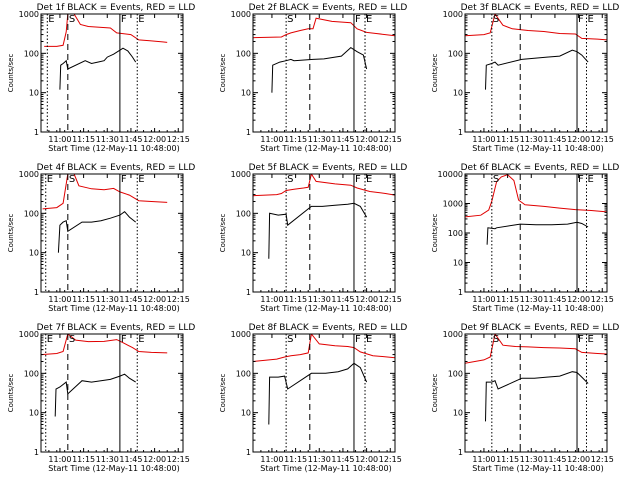  Describe the element at coordinates (328, 8) in the screenshot. I see `panel-title: Det 2f BLACK = Events, RED = LLD` at that location.